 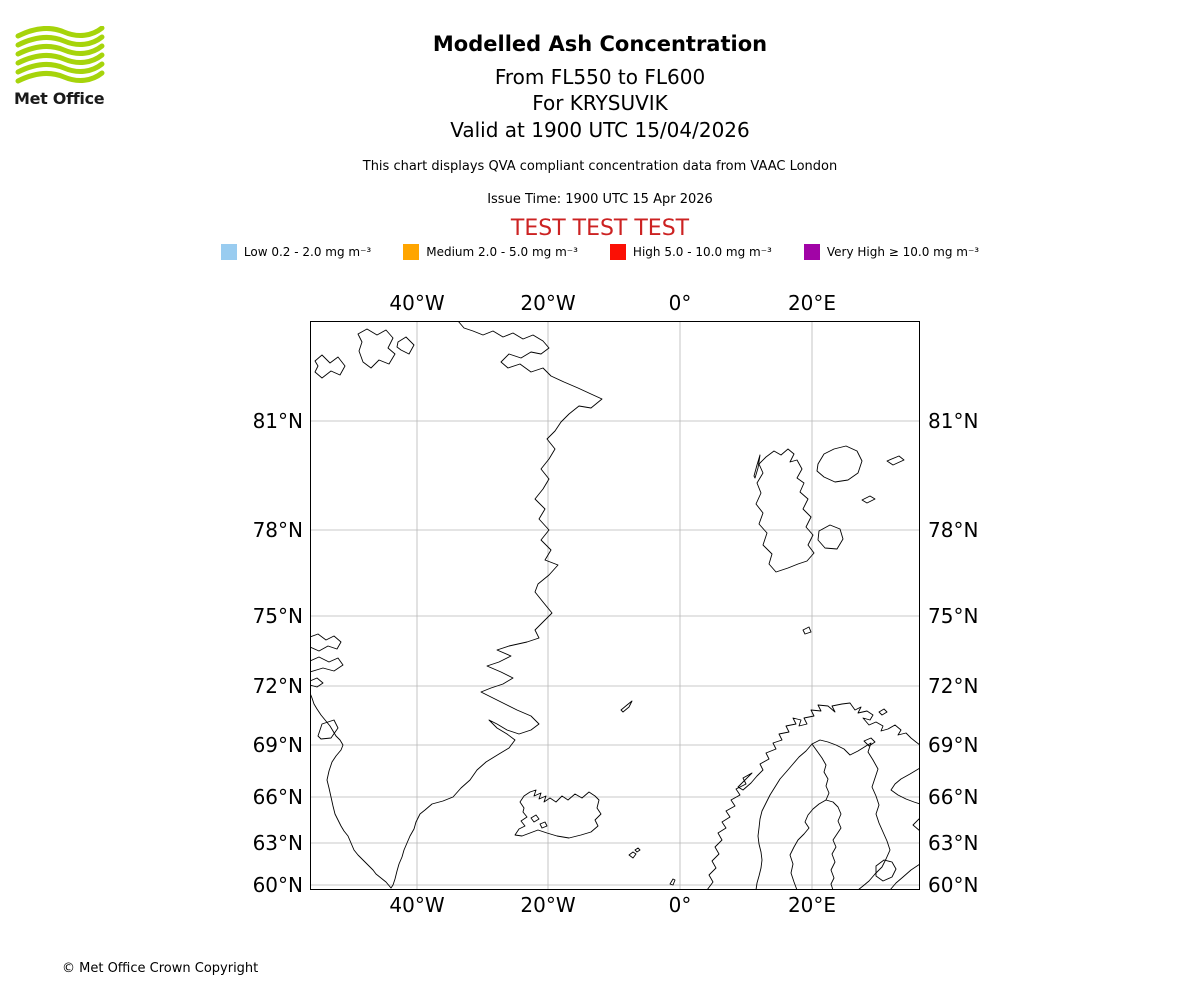 I want to click on logo-wave-group, so click(x=60, y=54).